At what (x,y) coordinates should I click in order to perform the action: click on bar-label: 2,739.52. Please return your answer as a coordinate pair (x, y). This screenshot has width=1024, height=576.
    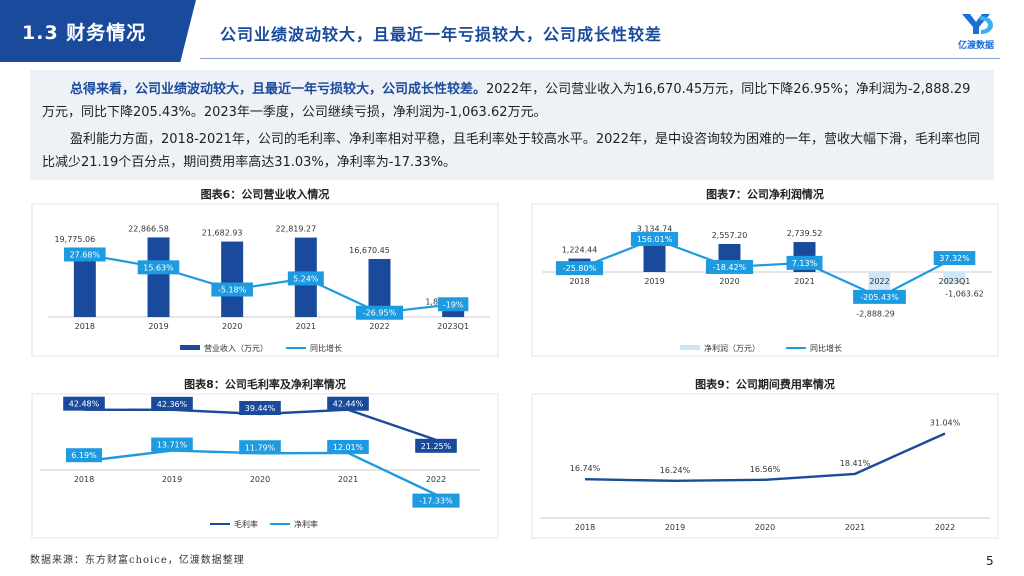
    Looking at the image, I should click on (805, 233).